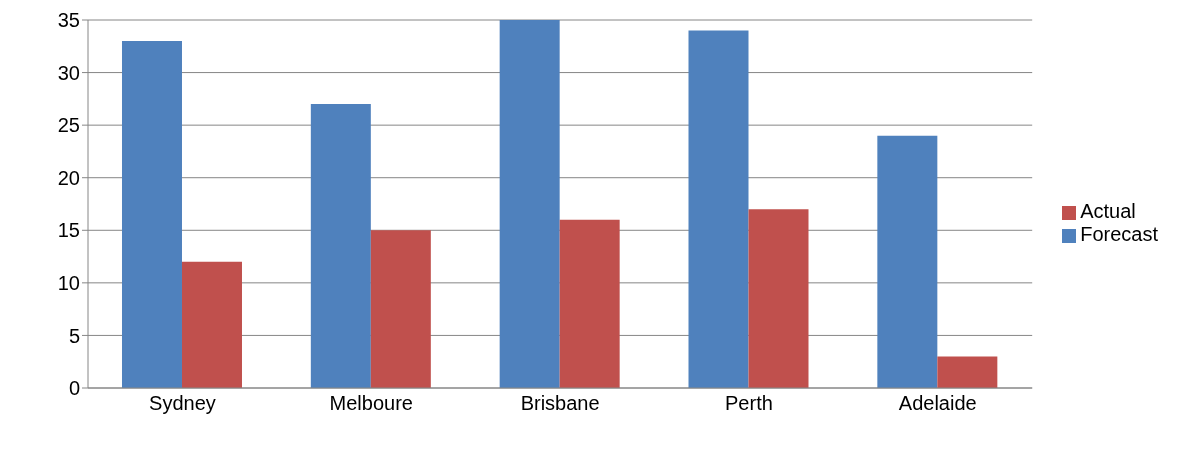 The image size is (1200, 450). What do you see at coordinates (68, 230) in the screenshot?
I see `y-tick-label: 15` at bounding box center [68, 230].